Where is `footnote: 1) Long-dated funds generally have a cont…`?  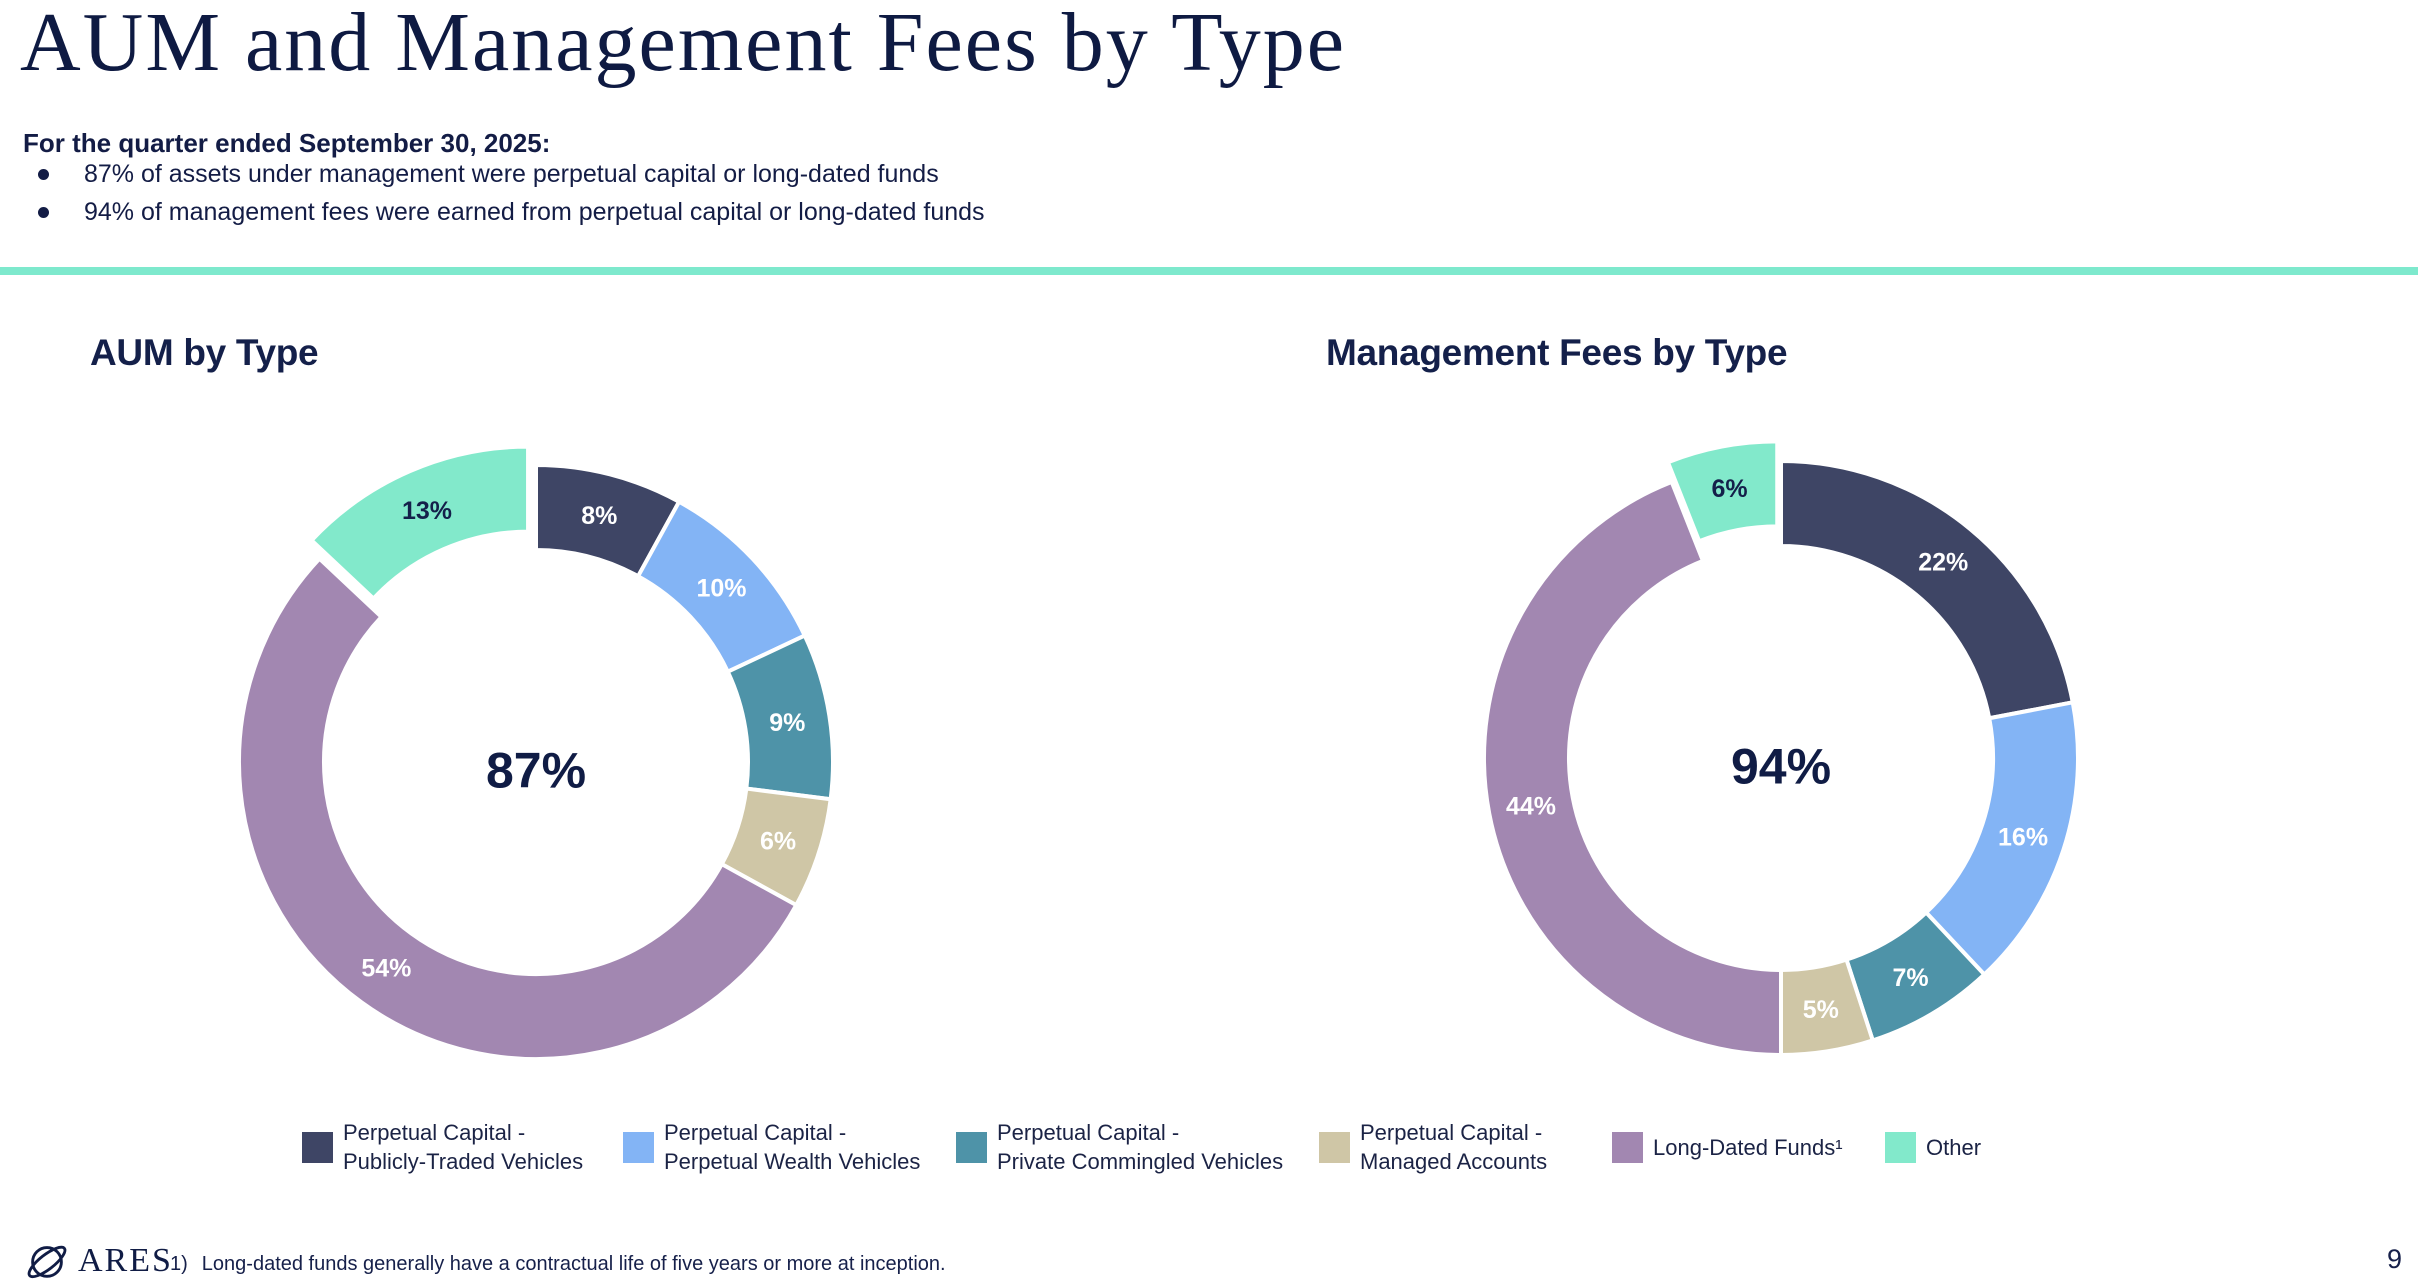
footnote: 1) Long-dated funds generally have a cont… is located at coordinates (558, 1264).